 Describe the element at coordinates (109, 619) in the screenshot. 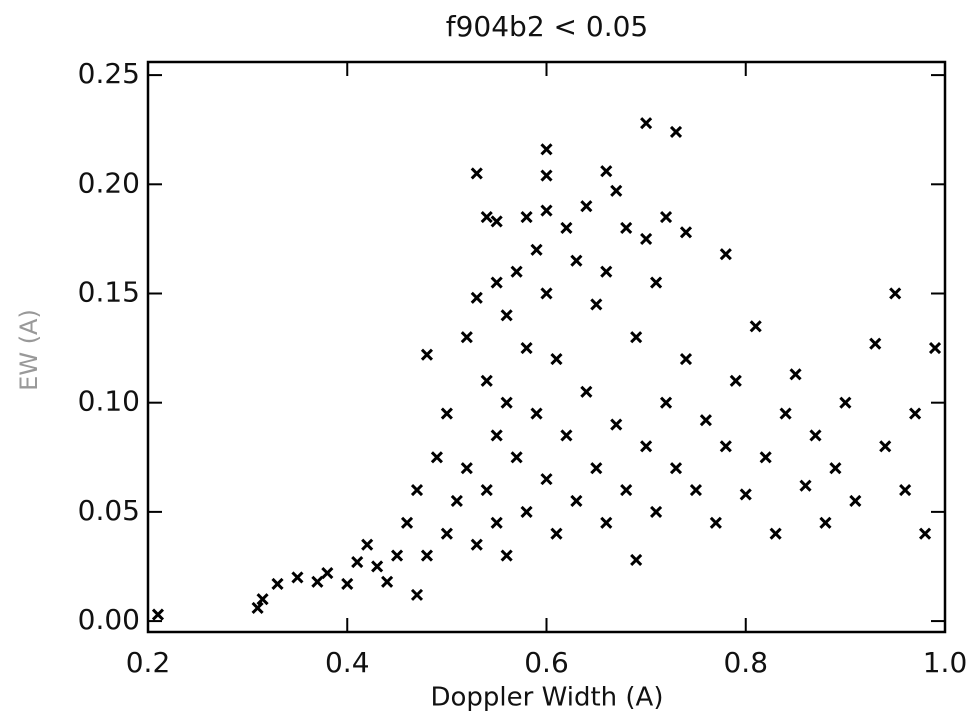

I see `y-tick-label: 0.00` at that location.